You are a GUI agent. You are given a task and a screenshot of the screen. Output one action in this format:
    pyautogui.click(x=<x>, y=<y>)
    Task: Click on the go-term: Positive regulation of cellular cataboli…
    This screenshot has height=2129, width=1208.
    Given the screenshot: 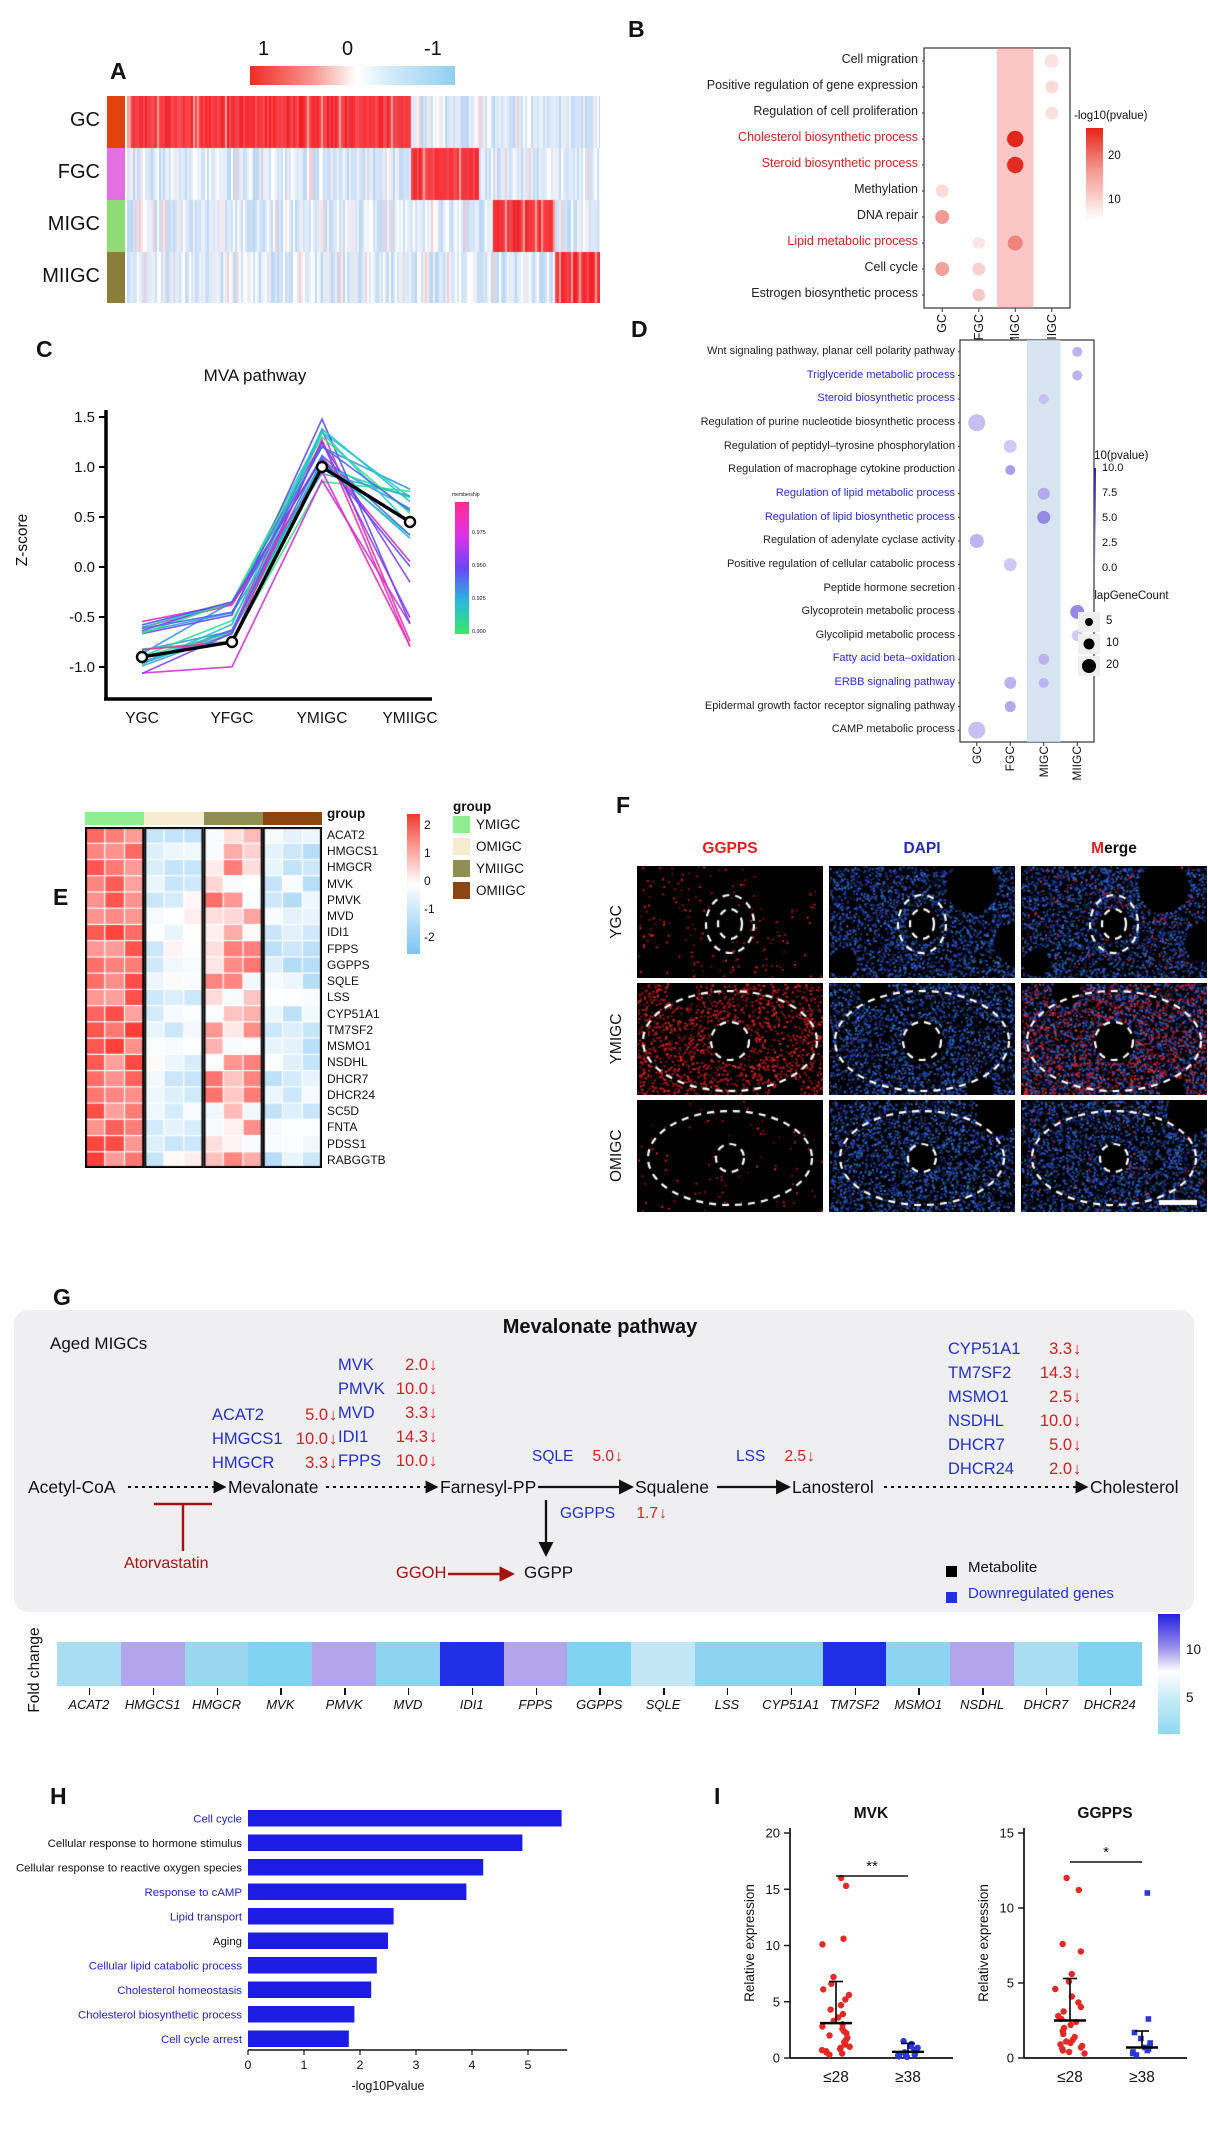 What is the action you would take?
    pyautogui.click(x=840, y=563)
    